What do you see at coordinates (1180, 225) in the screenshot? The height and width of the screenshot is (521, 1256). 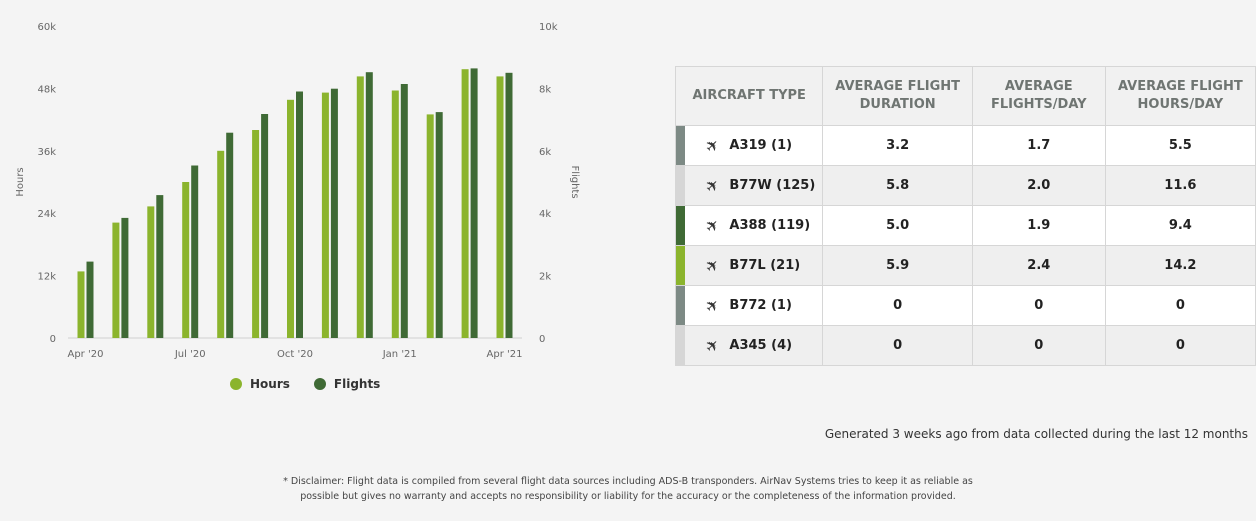 I see `cell-hours-per-day: 9.4` at bounding box center [1180, 225].